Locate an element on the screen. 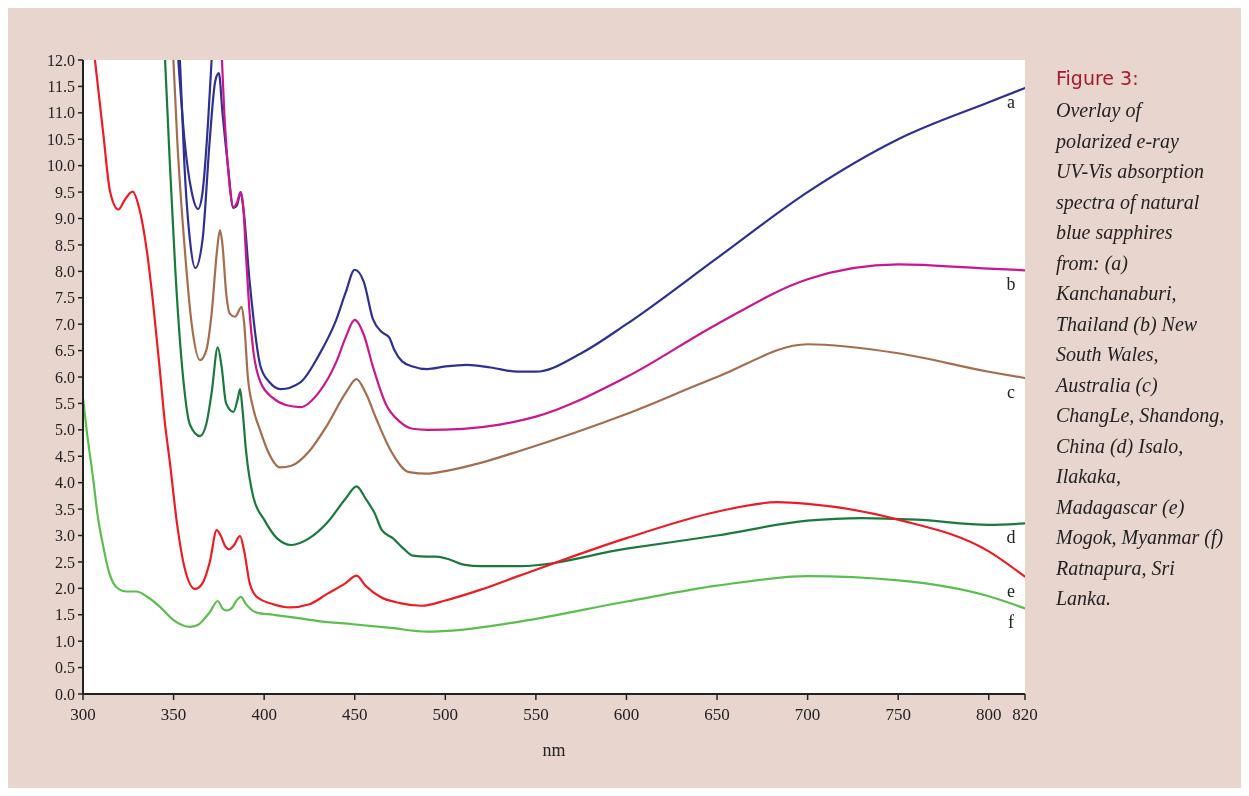  y-tick-label: 7.0 is located at coordinates (65, 324).